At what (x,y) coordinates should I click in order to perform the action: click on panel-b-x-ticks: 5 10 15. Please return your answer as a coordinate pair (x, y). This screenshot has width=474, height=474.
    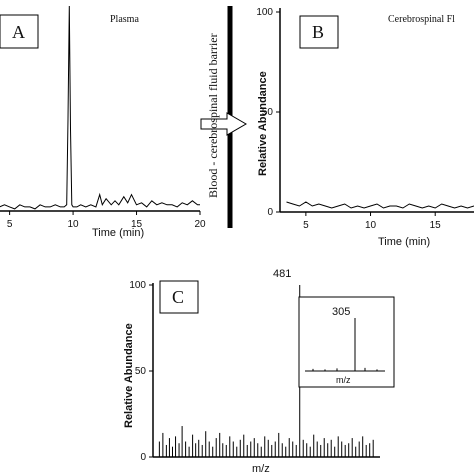
    Looking at the image, I should click on (372, 221).